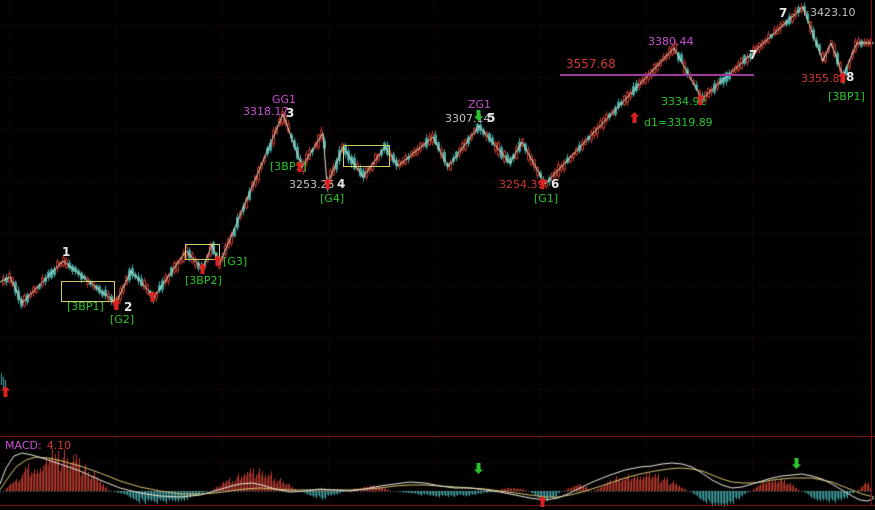 Image resolution: width=875 pixels, height=510 pixels. I want to click on macd-panel-border-top, so click(437, 436).